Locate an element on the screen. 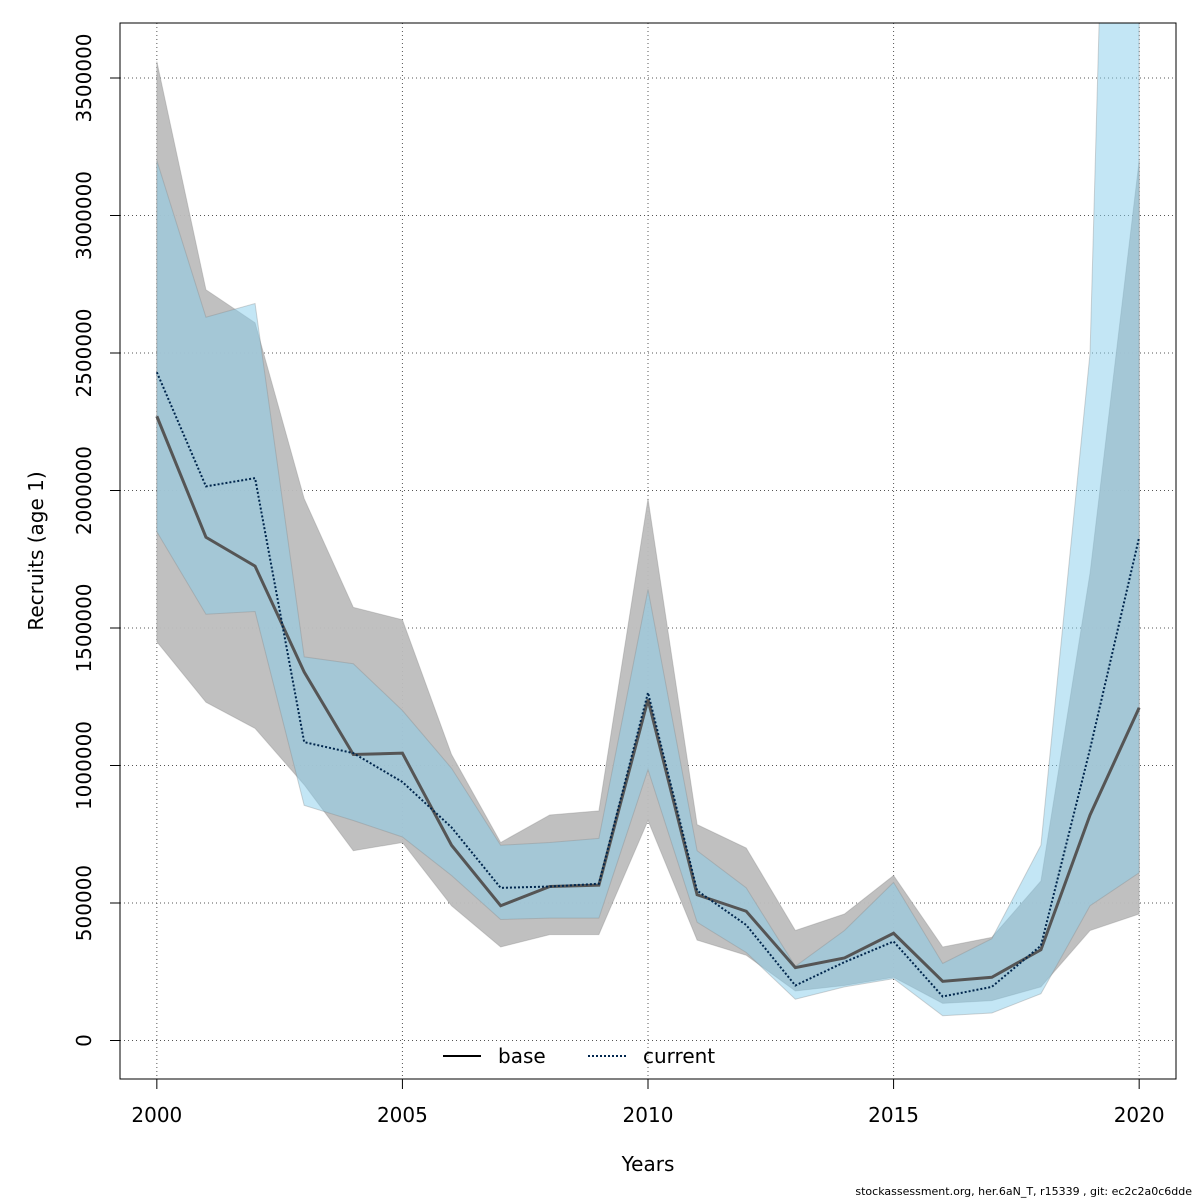  y-tick-label: 0 is located at coordinates (84, 1040).